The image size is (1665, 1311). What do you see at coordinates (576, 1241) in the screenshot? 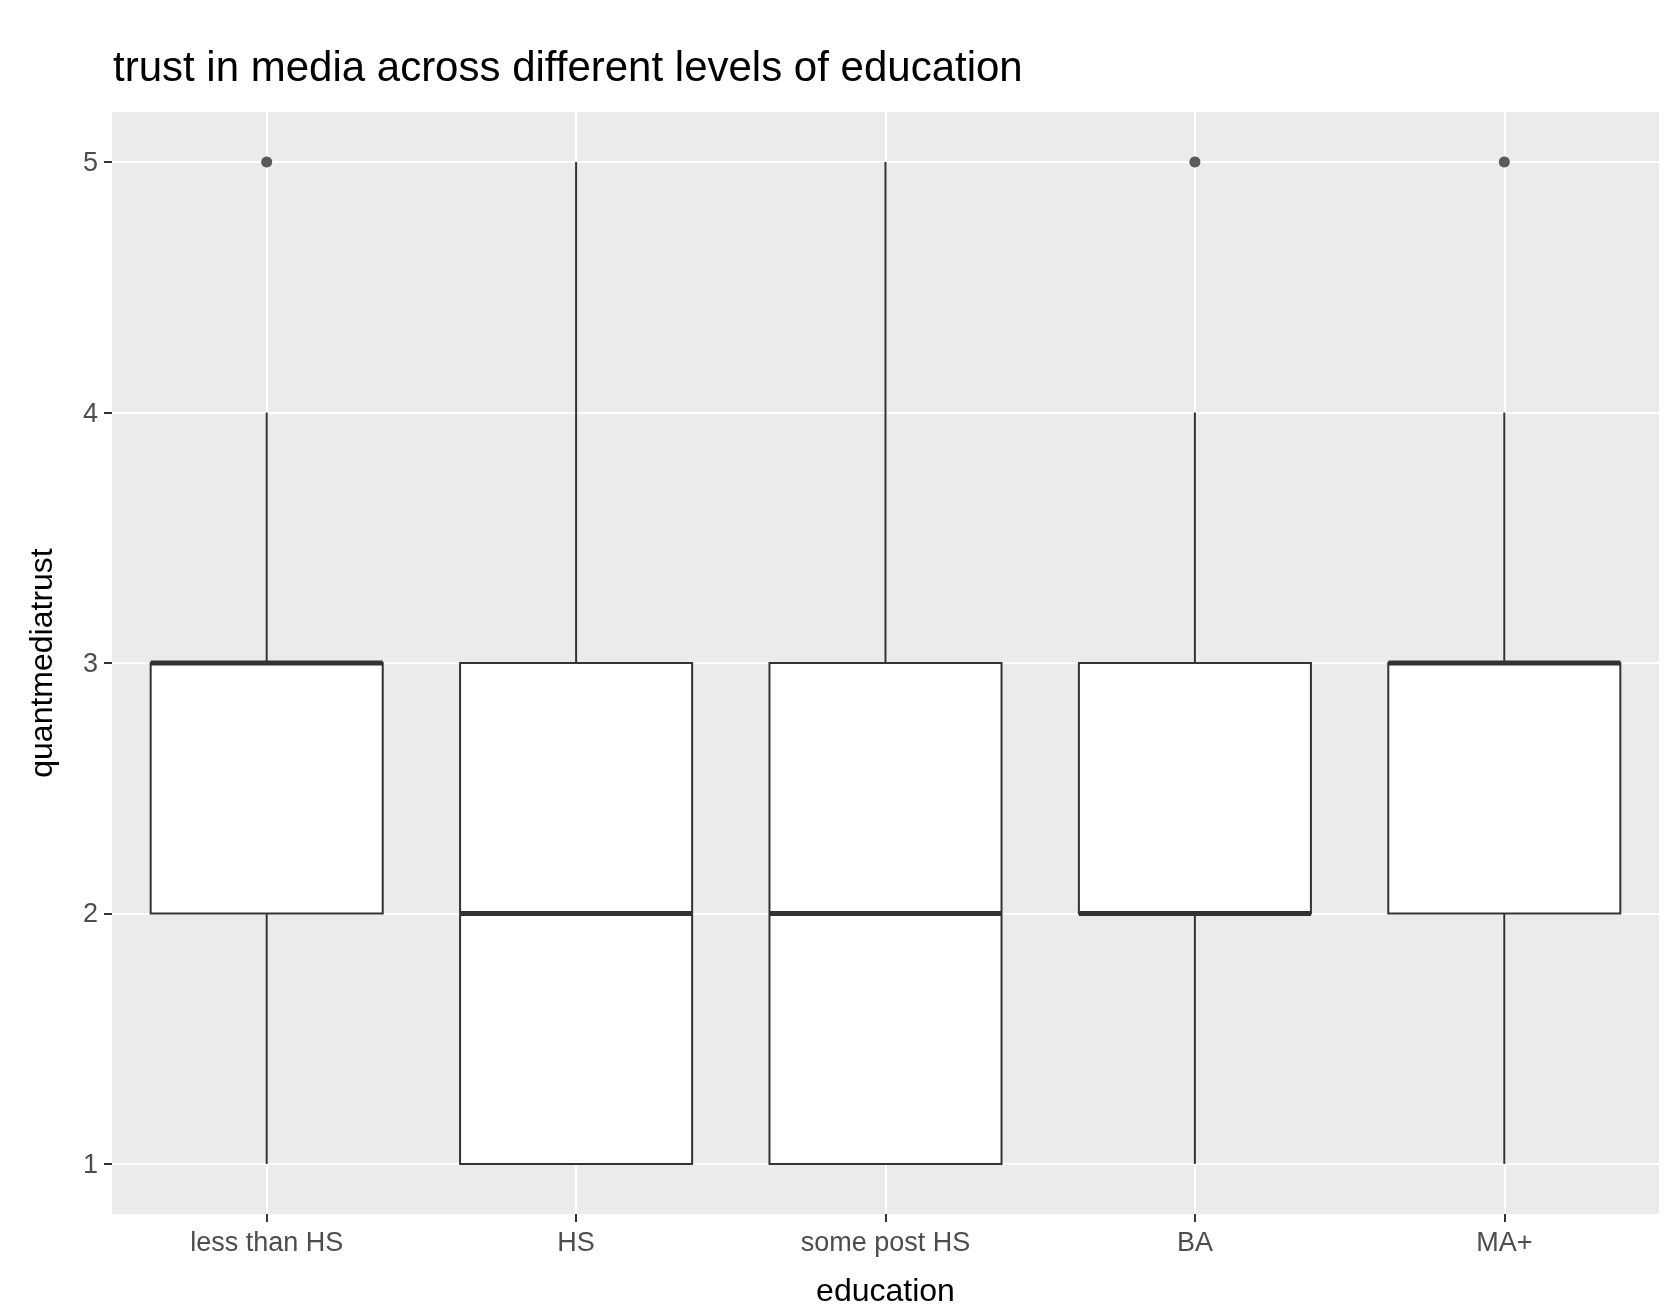
I see `x-tick-label: HS` at bounding box center [576, 1241].